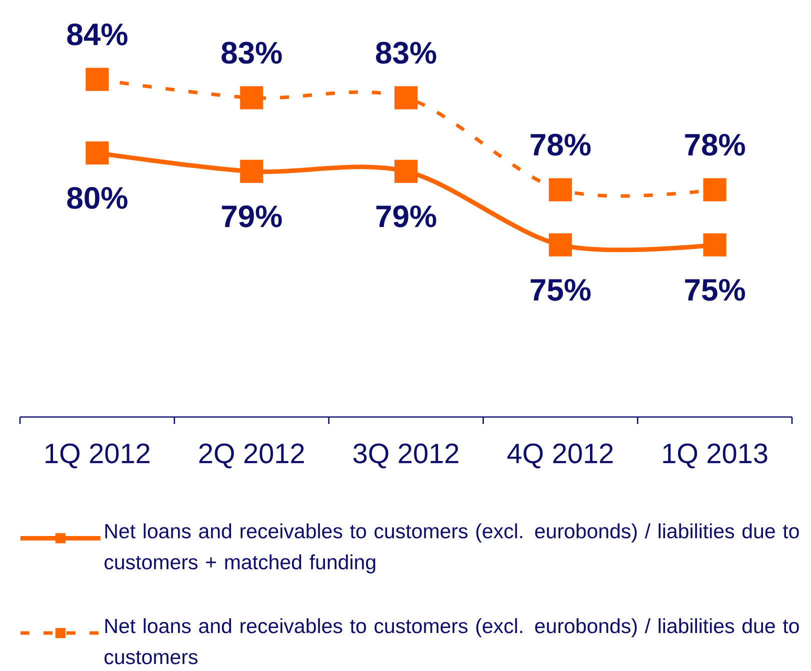 The height and width of the screenshot is (671, 811). I want to click on data-label: 80%, so click(97, 197).